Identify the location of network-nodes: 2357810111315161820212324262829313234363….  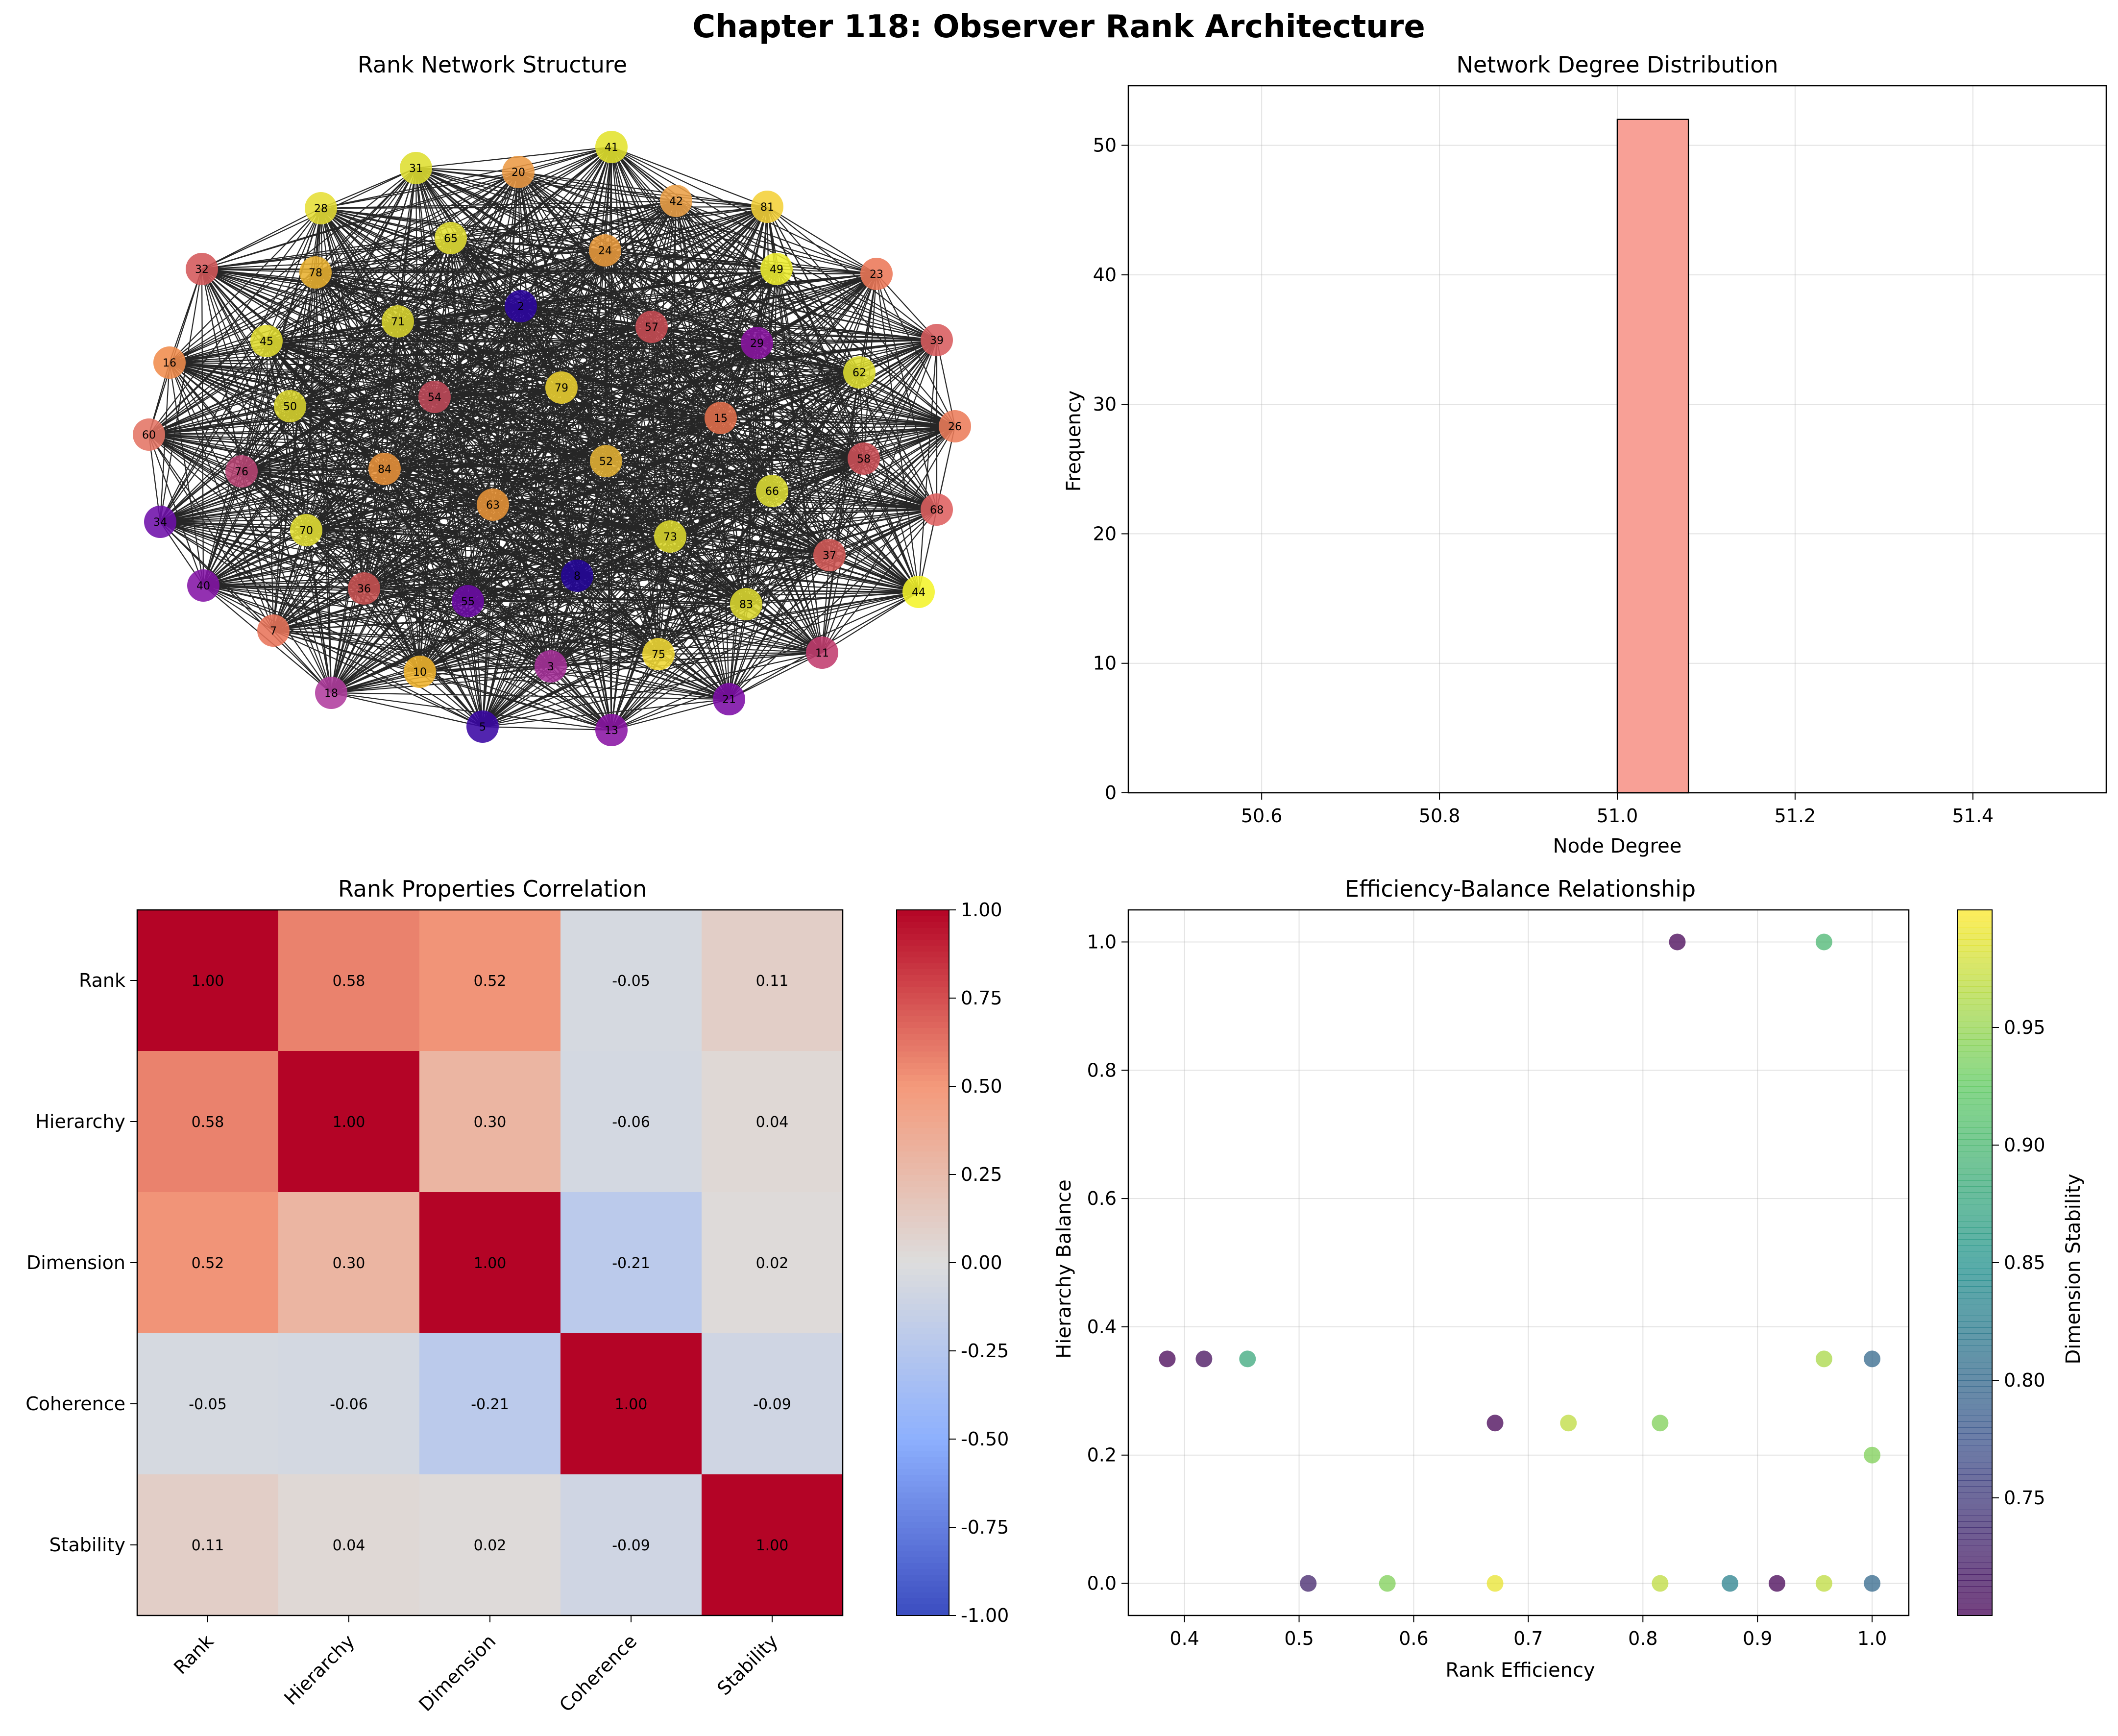
(552, 438).